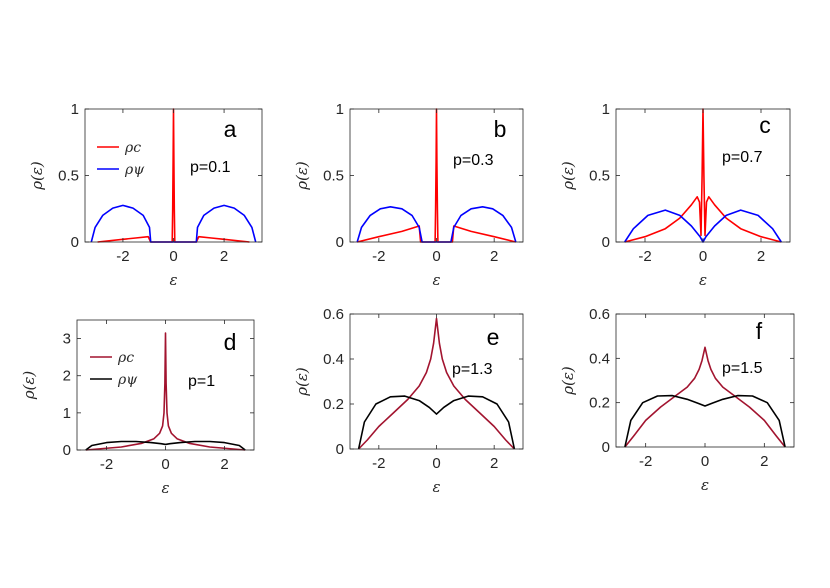 This screenshot has width=830, height=588. What do you see at coordinates (472, 369) in the screenshot?
I see `p-value-label: p=1.3` at bounding box center [472, 369].